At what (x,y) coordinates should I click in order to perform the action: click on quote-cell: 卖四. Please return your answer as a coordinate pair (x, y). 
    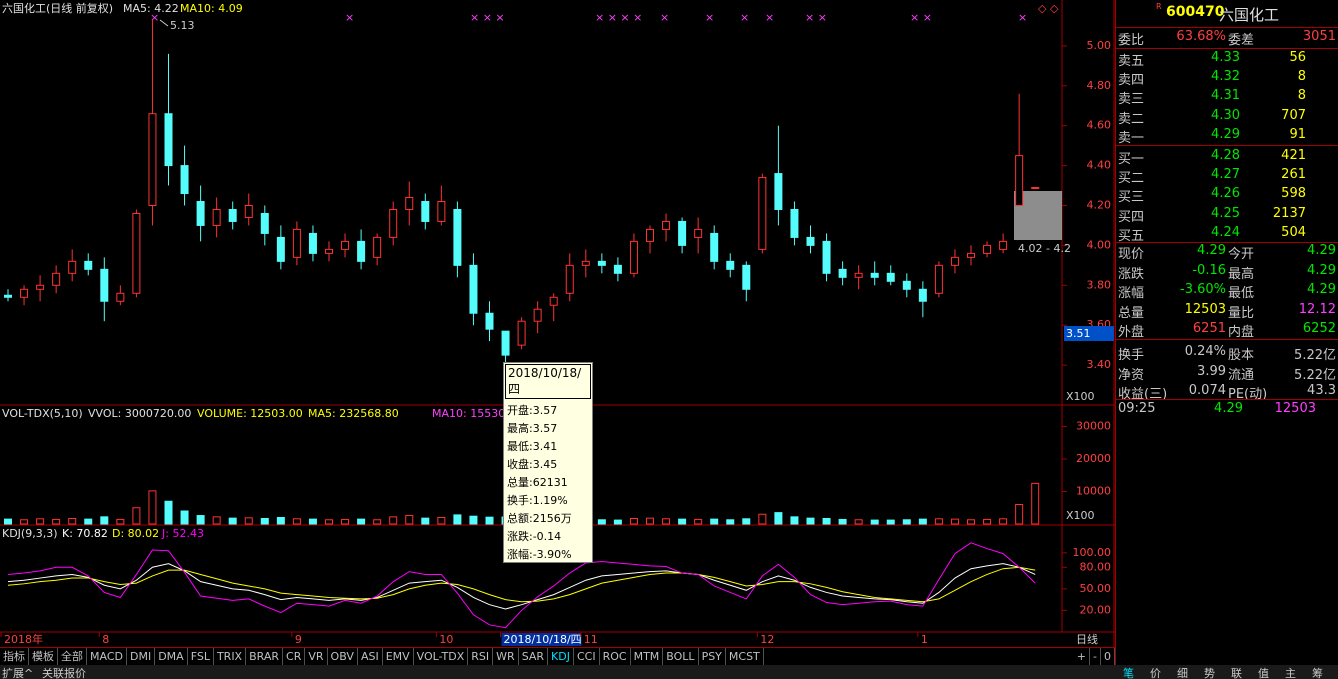
    Looking at the image, I should click on (1131, 81).